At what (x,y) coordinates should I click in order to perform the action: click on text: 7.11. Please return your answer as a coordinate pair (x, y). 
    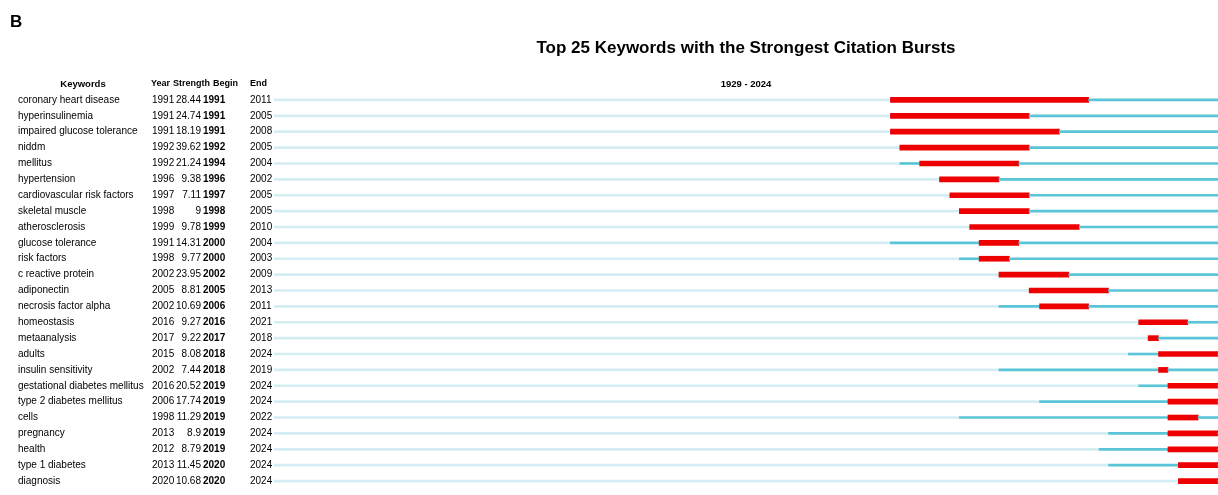
    Looking at the image, I should click on (192, 194).